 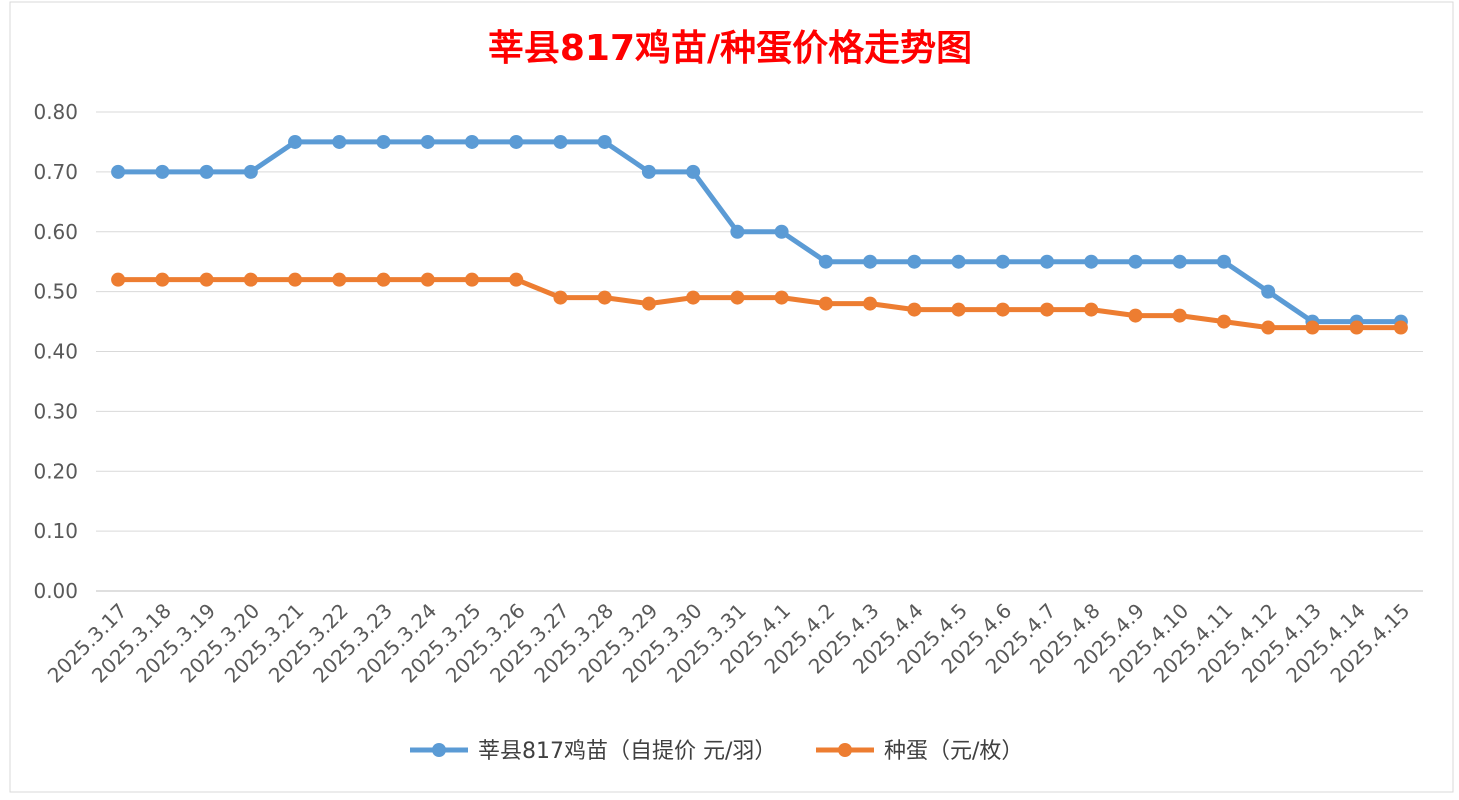 What do you see at coordinates (55, 591) in the screenshot?
I see `y-tick-label: 0.00` at bounding box center [55, 591].